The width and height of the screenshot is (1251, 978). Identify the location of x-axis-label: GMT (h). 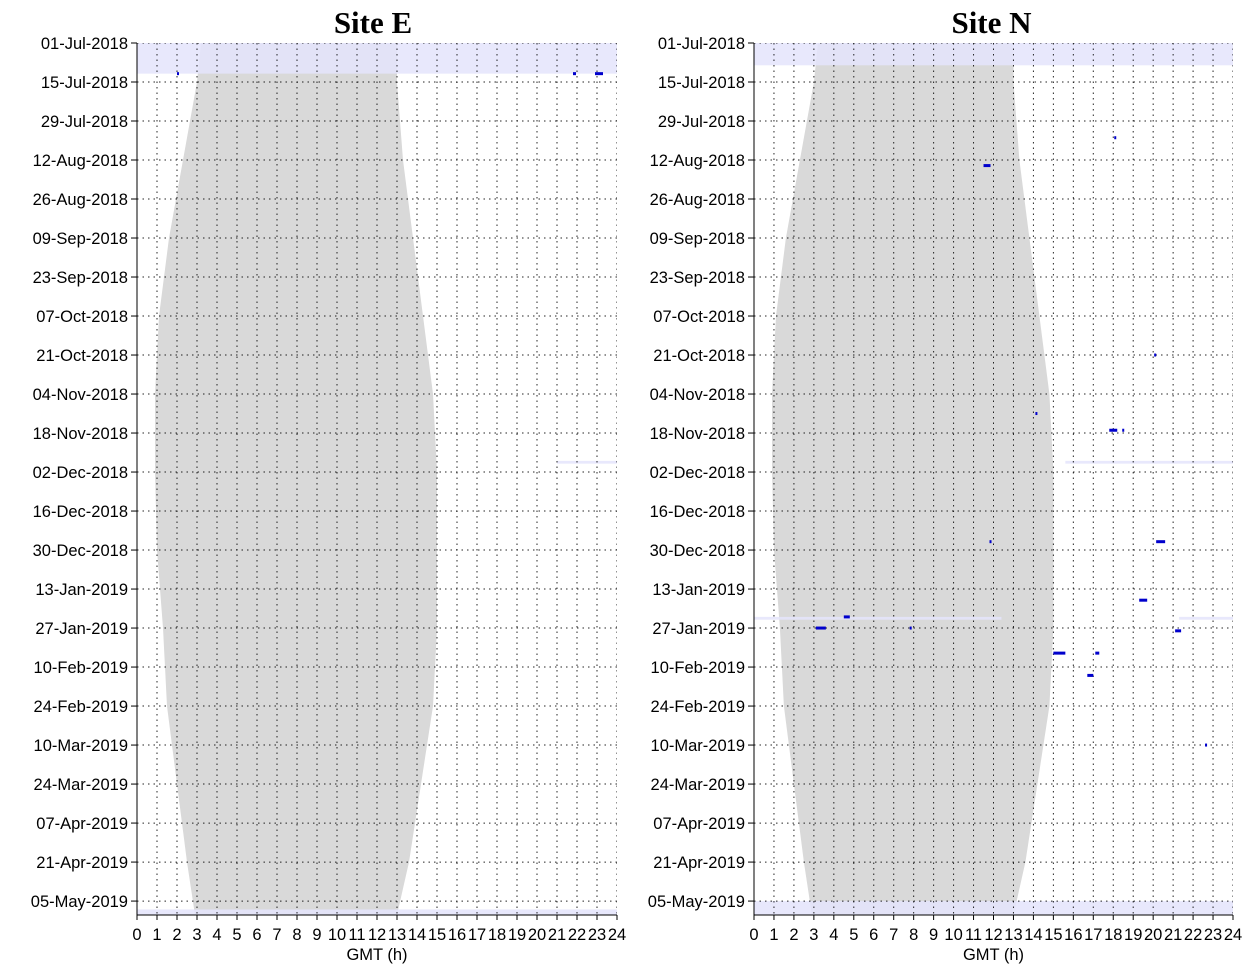
(993, 955).